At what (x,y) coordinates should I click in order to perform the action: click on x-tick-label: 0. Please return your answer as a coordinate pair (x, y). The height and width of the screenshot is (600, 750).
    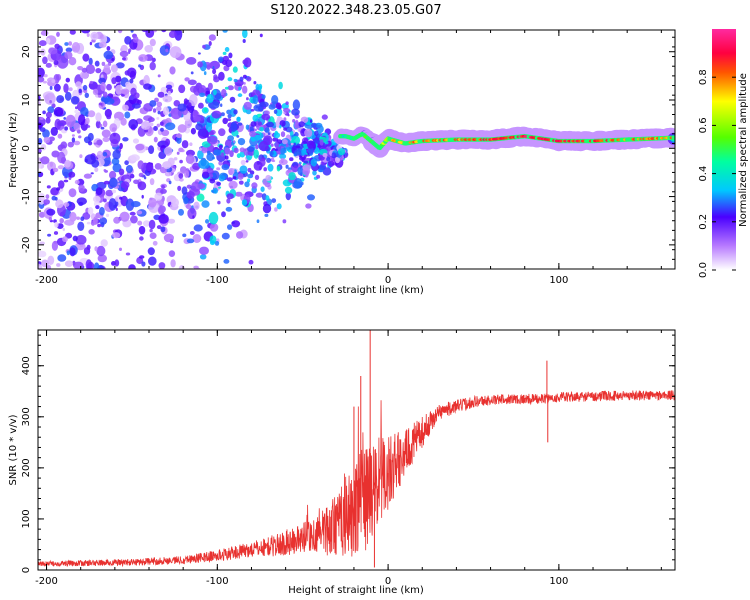
    Looking at the image, I should click on (388, 581).